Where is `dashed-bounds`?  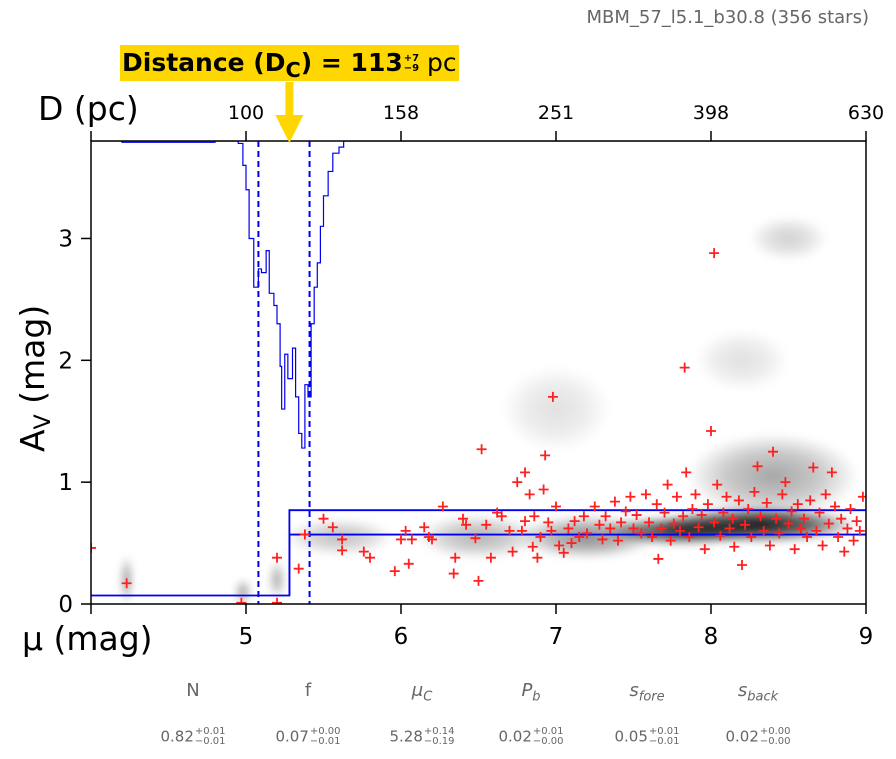
dashed-bounds is located at coordinates (284, 372).